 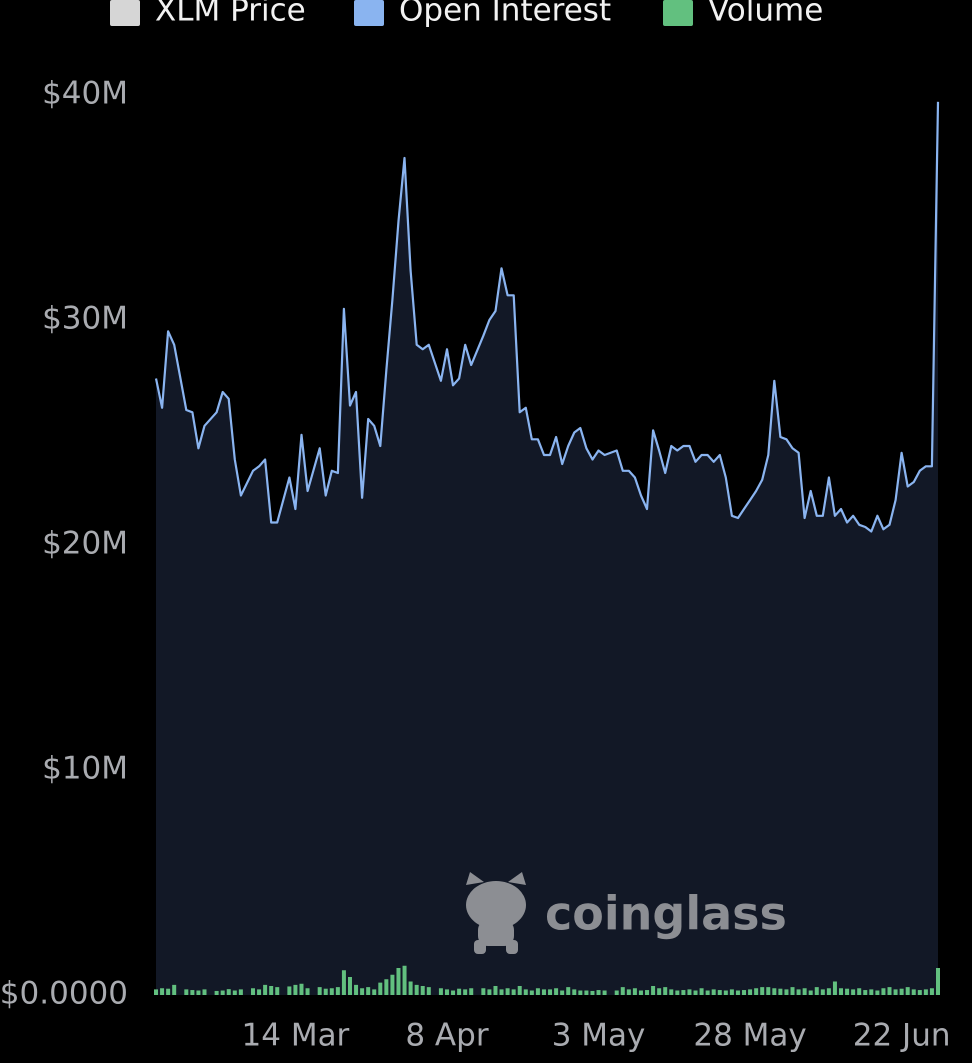 I want to click on y-tick-label: $30M, so click(x=85, y=319).